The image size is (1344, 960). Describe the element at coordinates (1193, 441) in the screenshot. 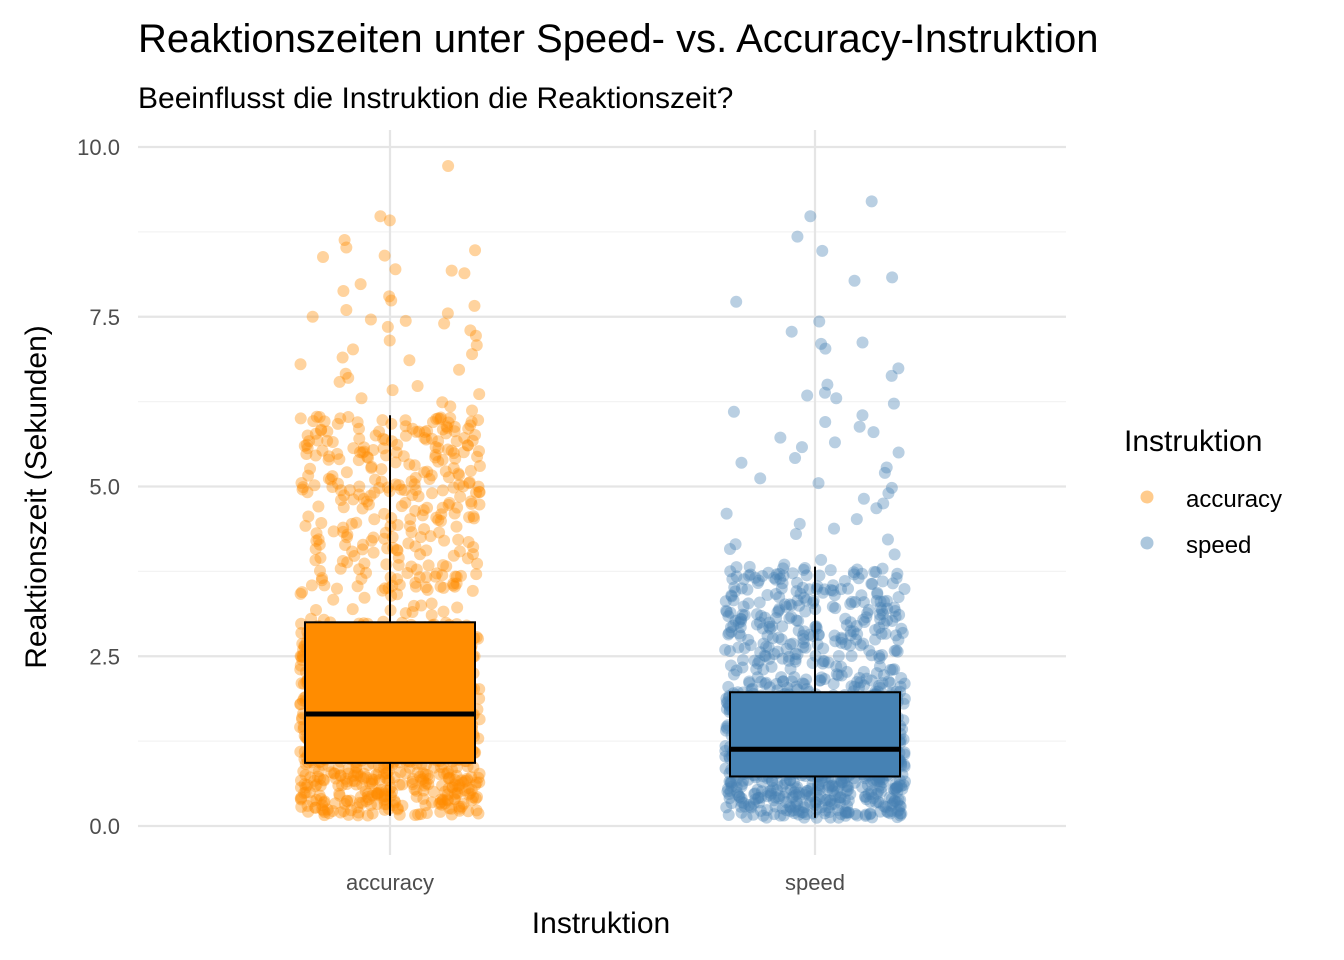

I see `legend-title: Instruktion` at that location.